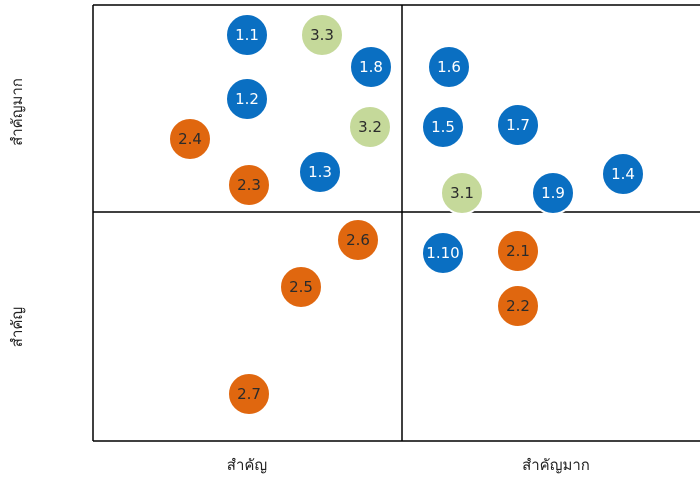 The width and height of the screenshot is (700, 477). I want to click on bubble-label-1-6: 1.6, so click(449, 67).